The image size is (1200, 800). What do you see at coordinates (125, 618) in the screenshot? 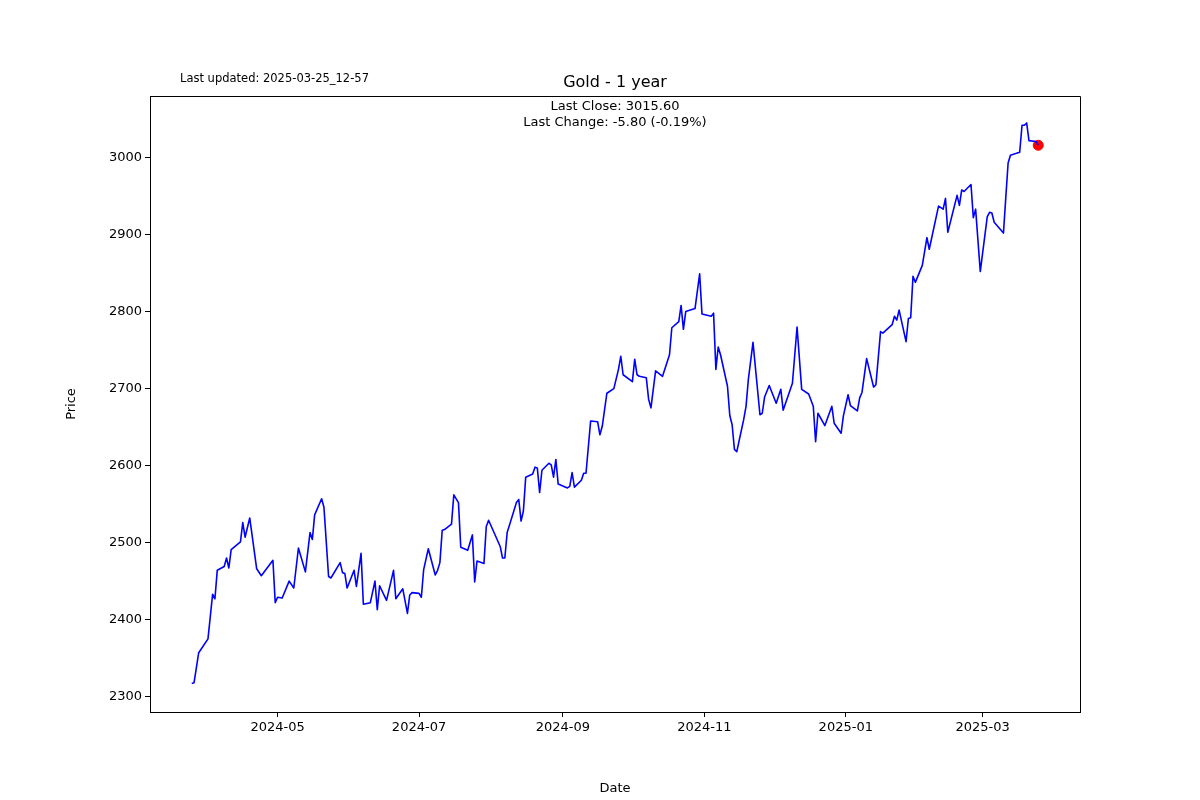
I see `y-tick-label: 2400` at bounding box center [125, 618].